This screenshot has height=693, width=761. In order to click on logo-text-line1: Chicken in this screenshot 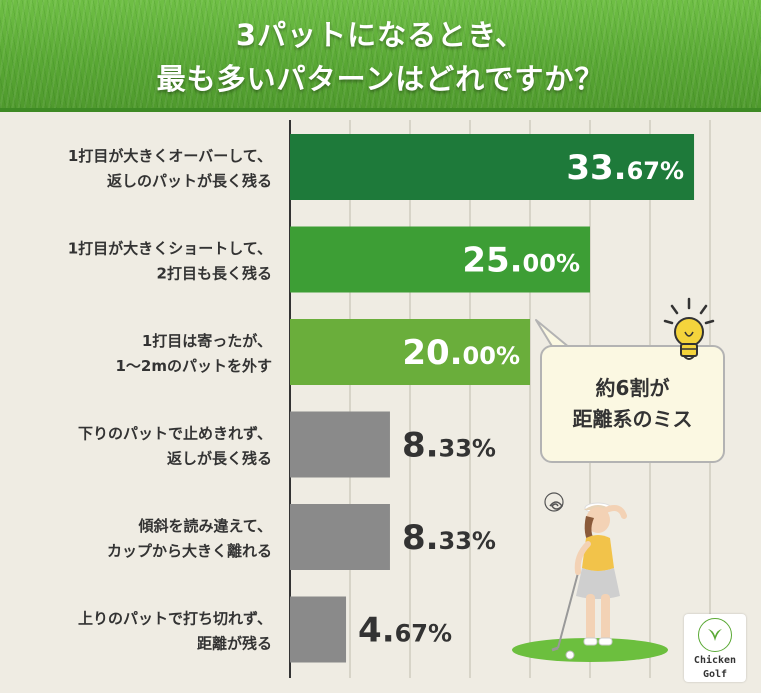, I will do `click(715, 660)`.